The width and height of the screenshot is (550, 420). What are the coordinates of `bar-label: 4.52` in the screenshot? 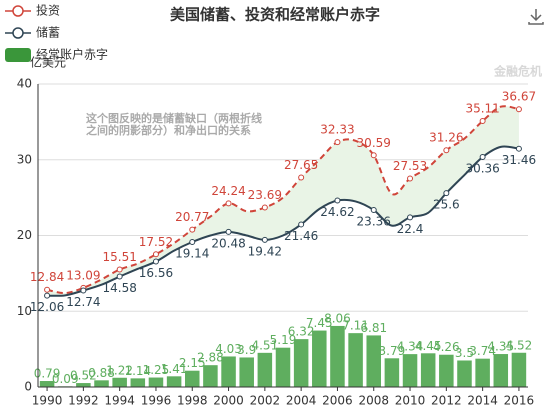 It's located at (519, 345).